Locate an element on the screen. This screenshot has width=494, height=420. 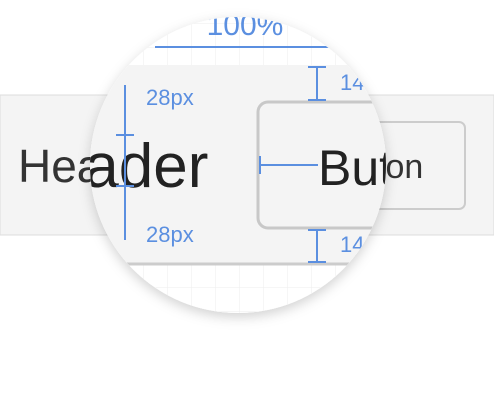
magnified-button-label: Button is located at coordinates (390, 168).